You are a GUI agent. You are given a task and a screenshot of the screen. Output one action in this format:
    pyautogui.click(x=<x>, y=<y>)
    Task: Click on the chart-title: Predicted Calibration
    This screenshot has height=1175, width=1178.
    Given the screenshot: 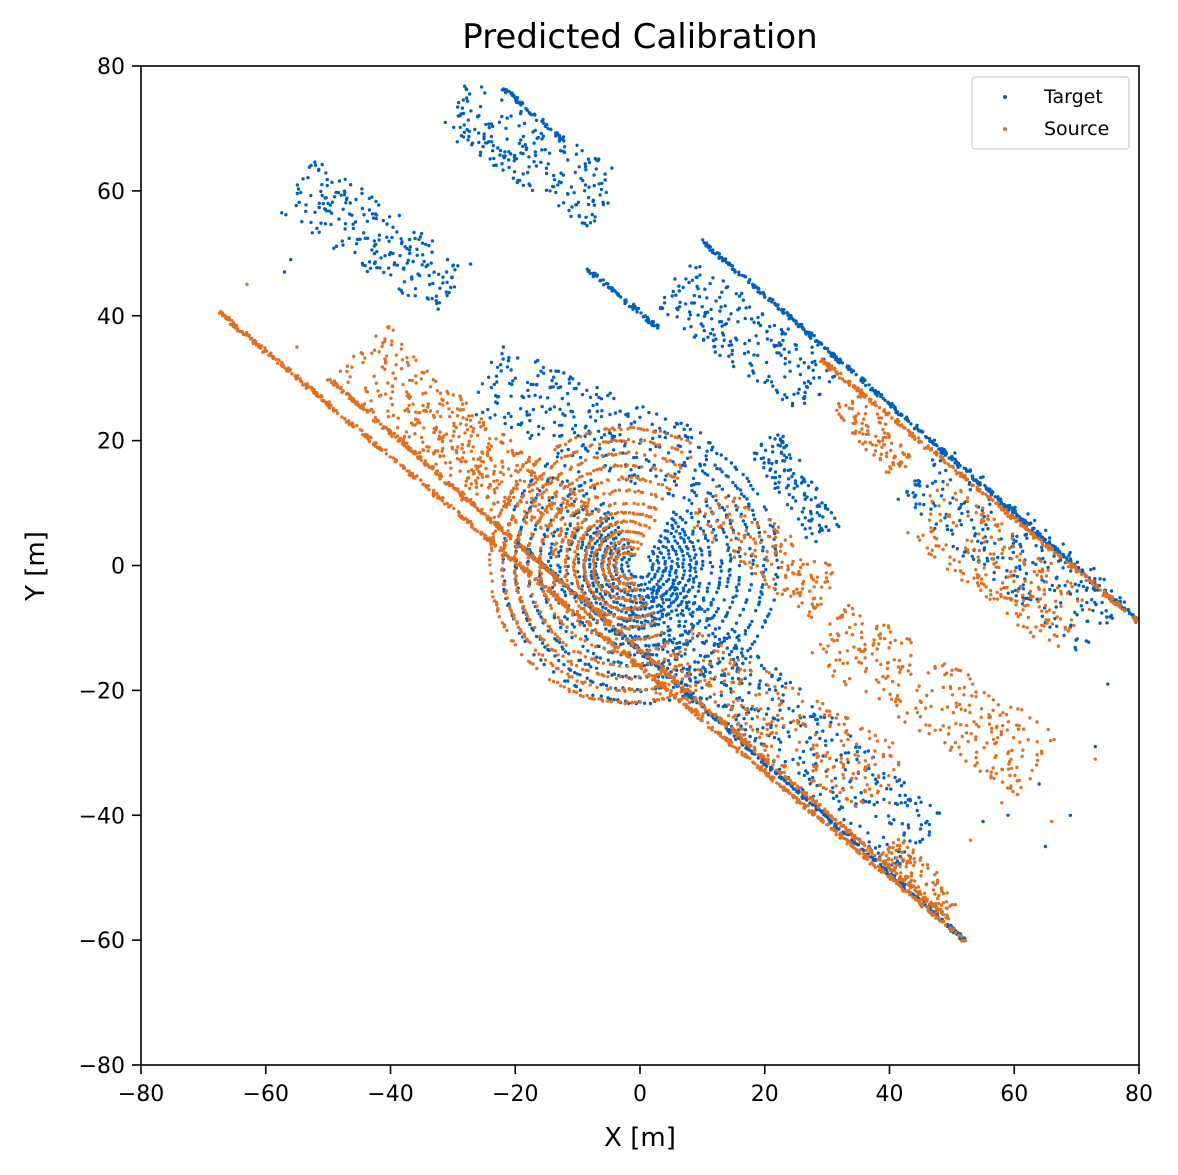 What is the action you would take?
    pyautogui.click(x=639, y=37)
    